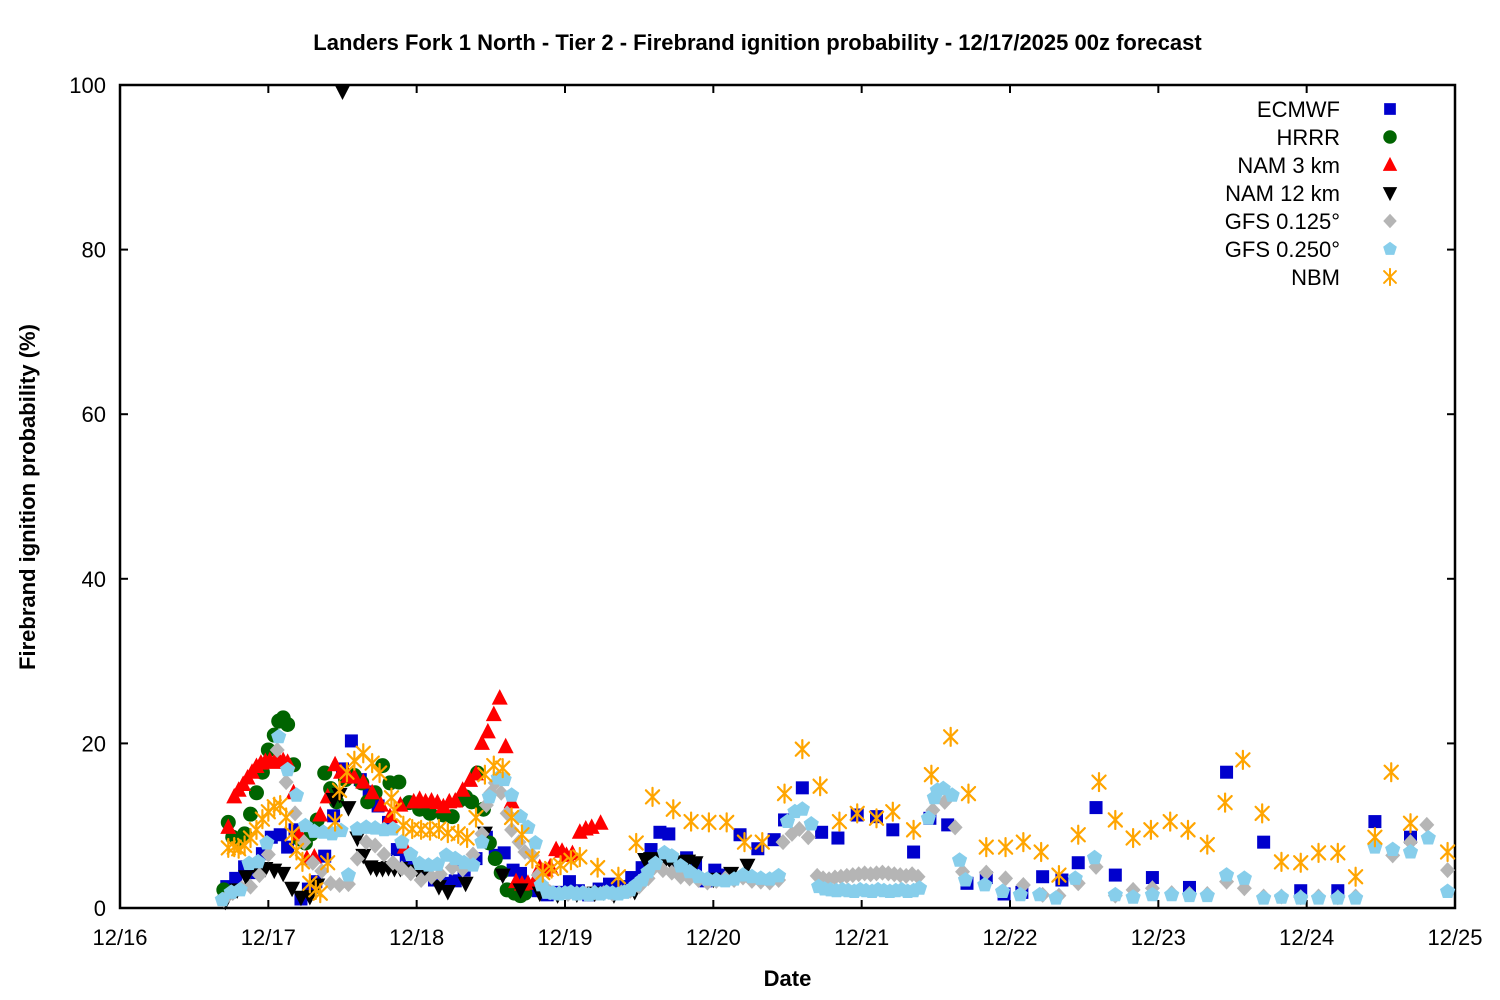  I want to click on legend-item-nam-3-km: NAM 3 km, so click(1317, 165).